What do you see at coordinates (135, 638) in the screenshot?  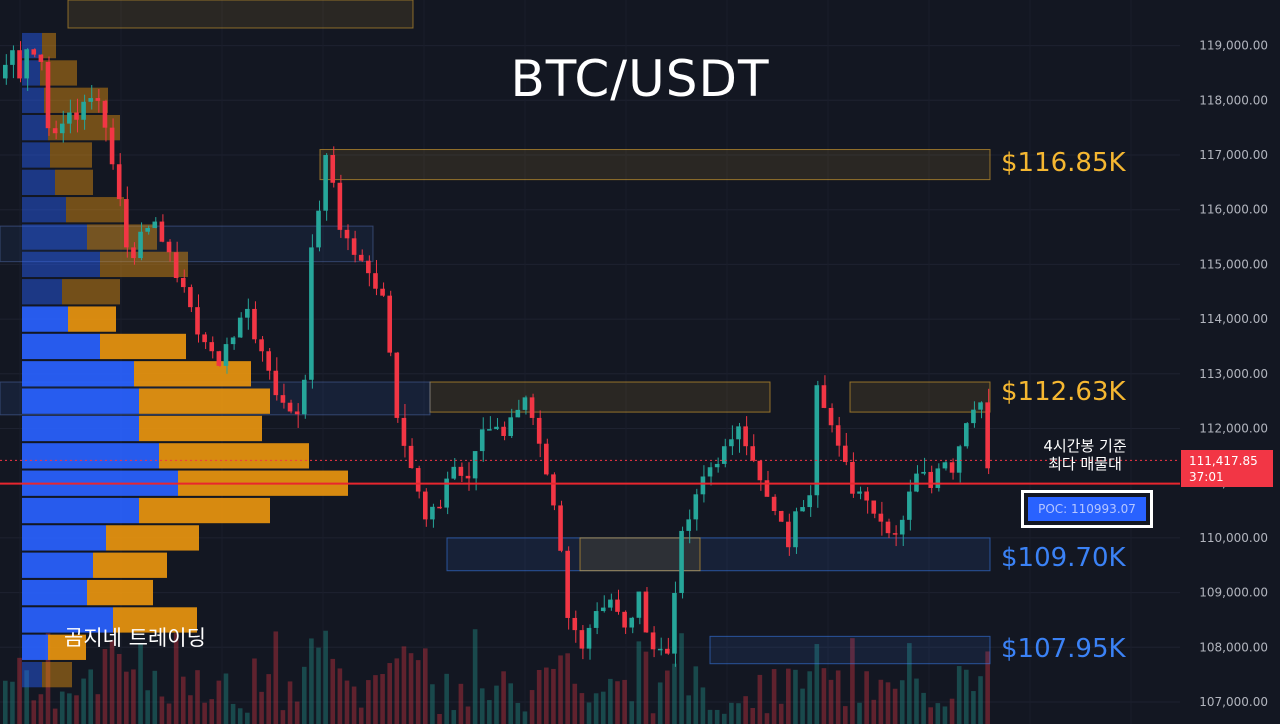 I see `watermark-text: 곰지네 트레이딩` at bounding box center [135, 638].